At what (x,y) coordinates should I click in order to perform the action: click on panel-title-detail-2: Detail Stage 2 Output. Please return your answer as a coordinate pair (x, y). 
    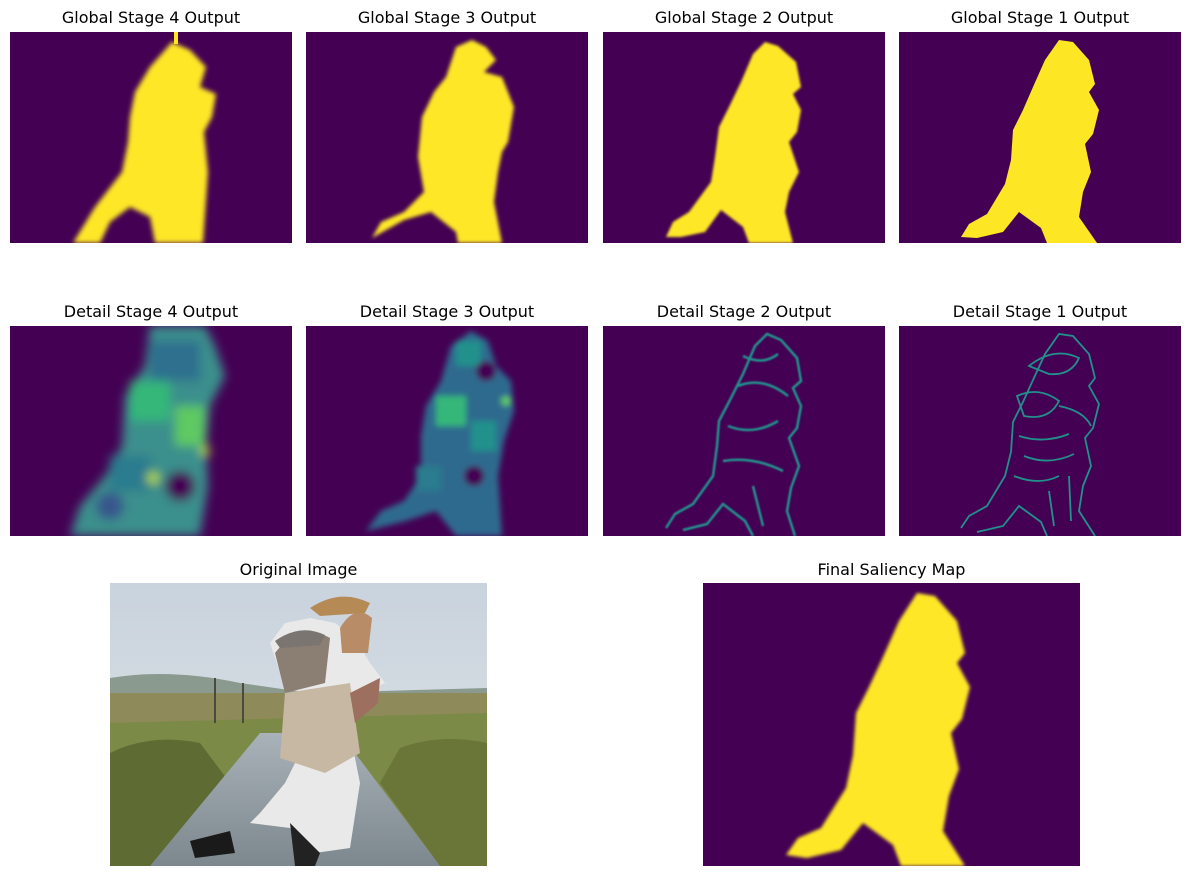
    Looking at the image, I should click on (744, 311).